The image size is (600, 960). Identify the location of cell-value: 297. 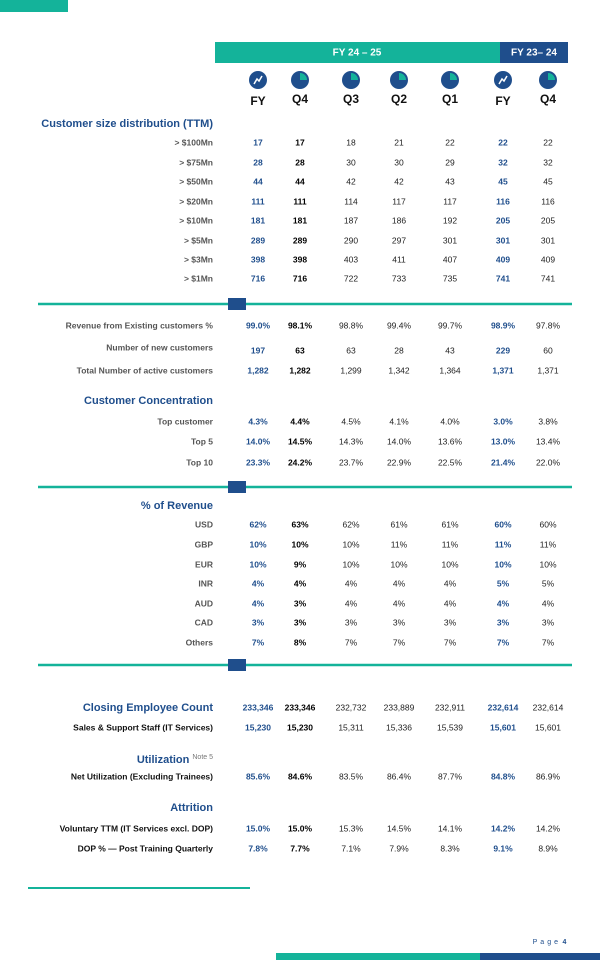
(399, 240).